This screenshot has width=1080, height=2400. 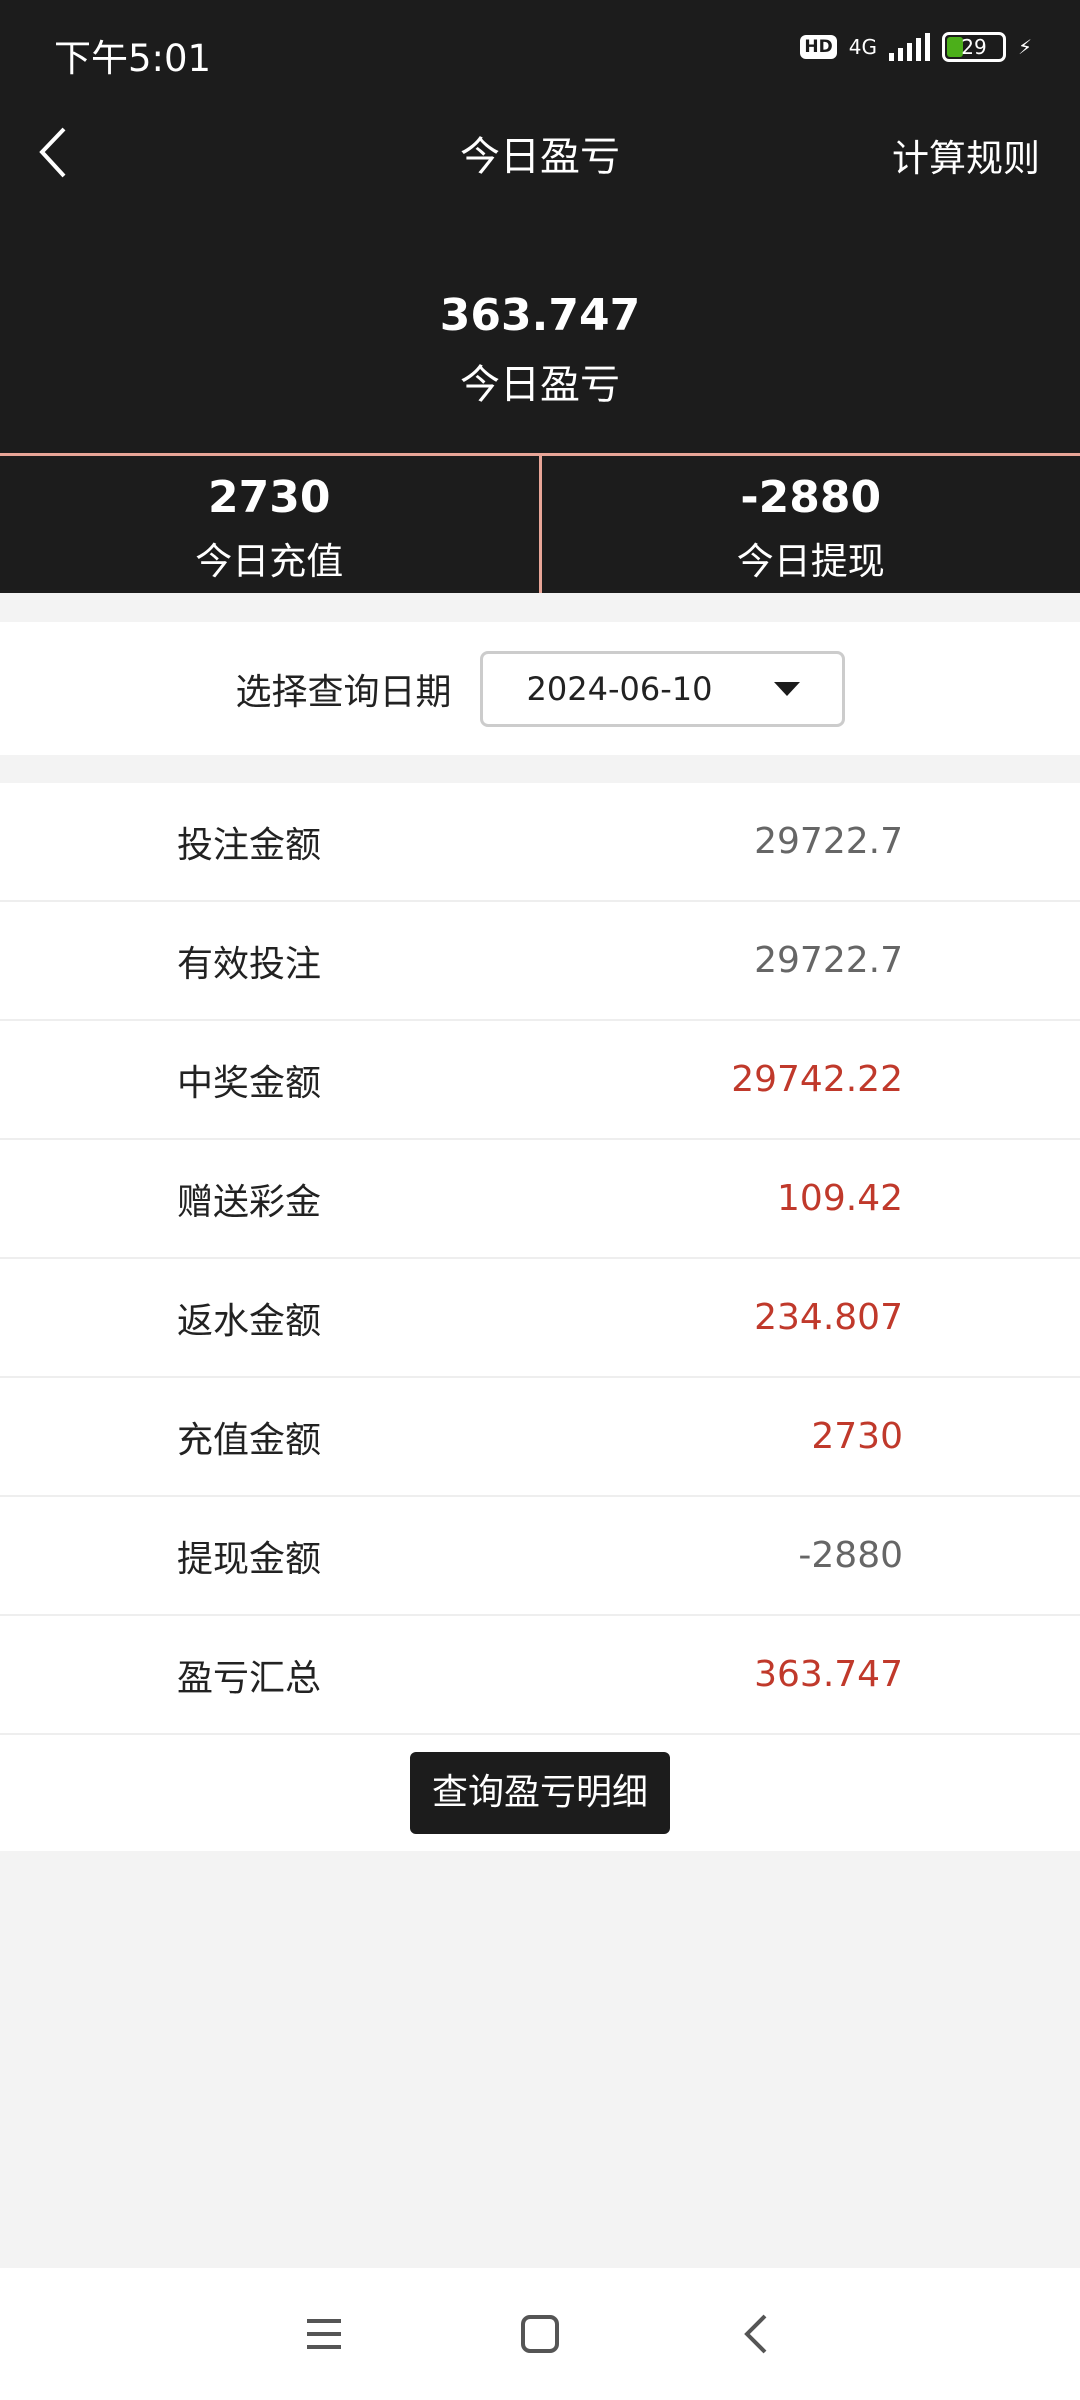 I want to click on list-item: 投注金额 29722.7, so click(x=540, y=842).